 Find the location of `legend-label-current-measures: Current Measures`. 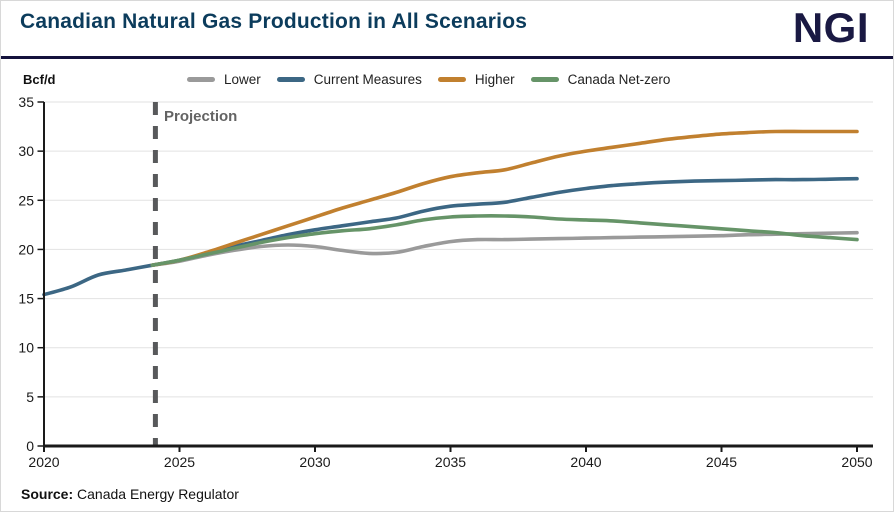

legend-label-current-measures: Current Measures is located at coordinates (367, 79).